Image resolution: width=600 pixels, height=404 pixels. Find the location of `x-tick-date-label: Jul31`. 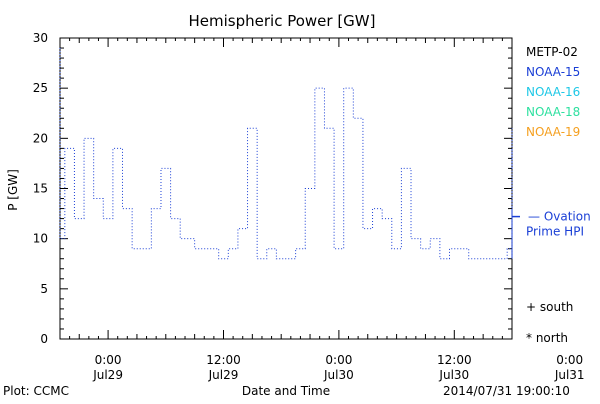

x-tick-date-label: Jul31 is located at coordinates (569, 375).